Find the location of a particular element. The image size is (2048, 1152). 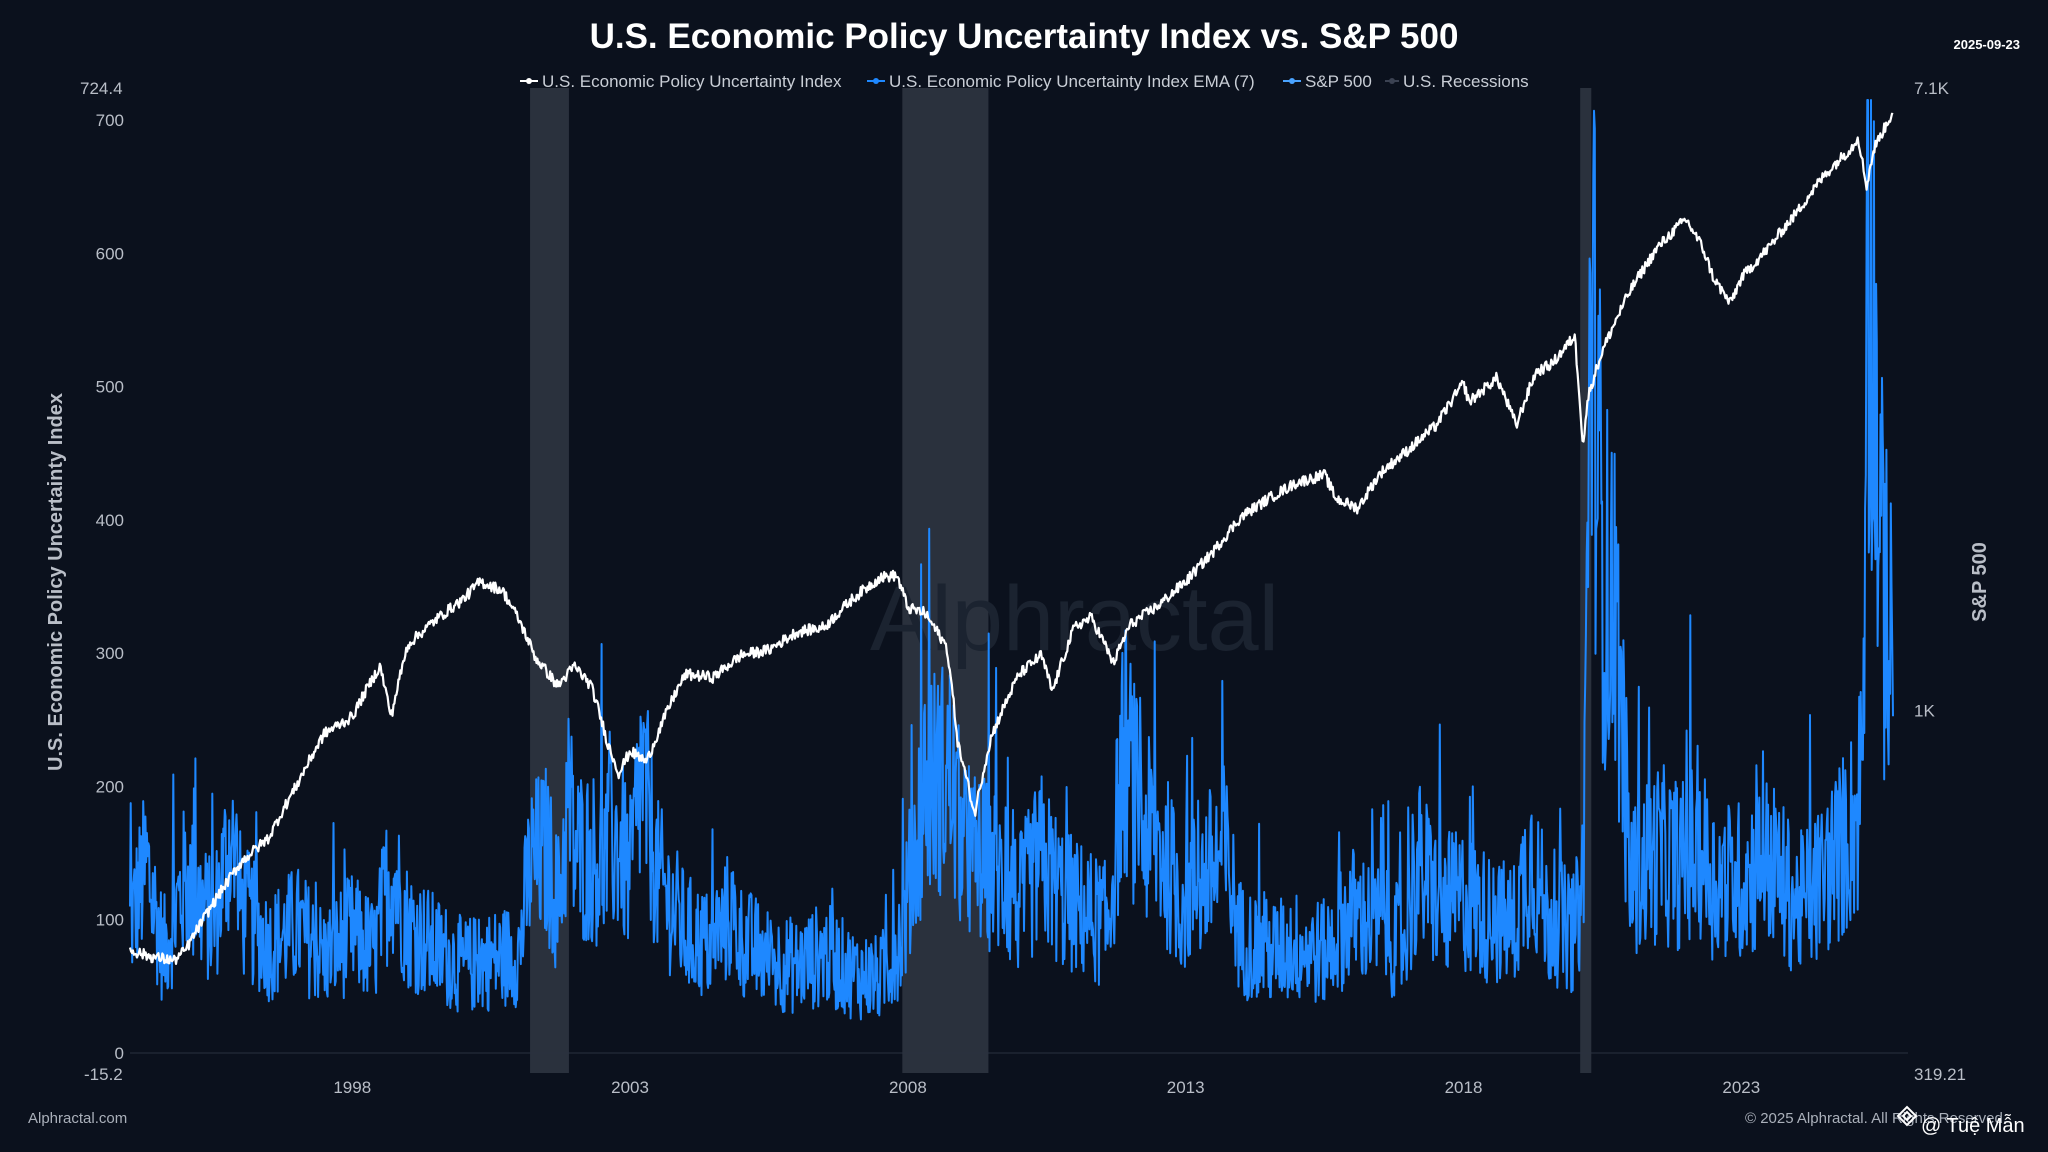

y-left-tick-500: 500 is located at coordinates (110, 387).